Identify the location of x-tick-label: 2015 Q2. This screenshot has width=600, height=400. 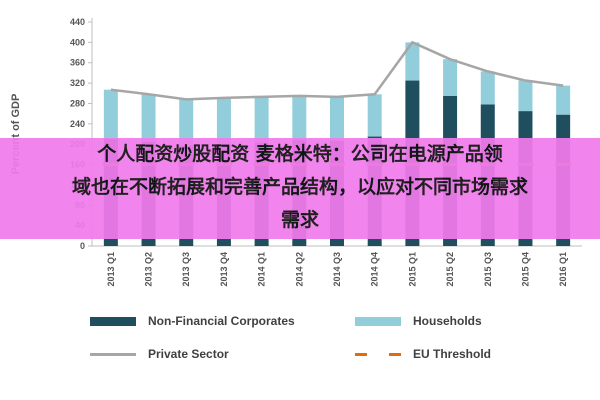
(450, 269).